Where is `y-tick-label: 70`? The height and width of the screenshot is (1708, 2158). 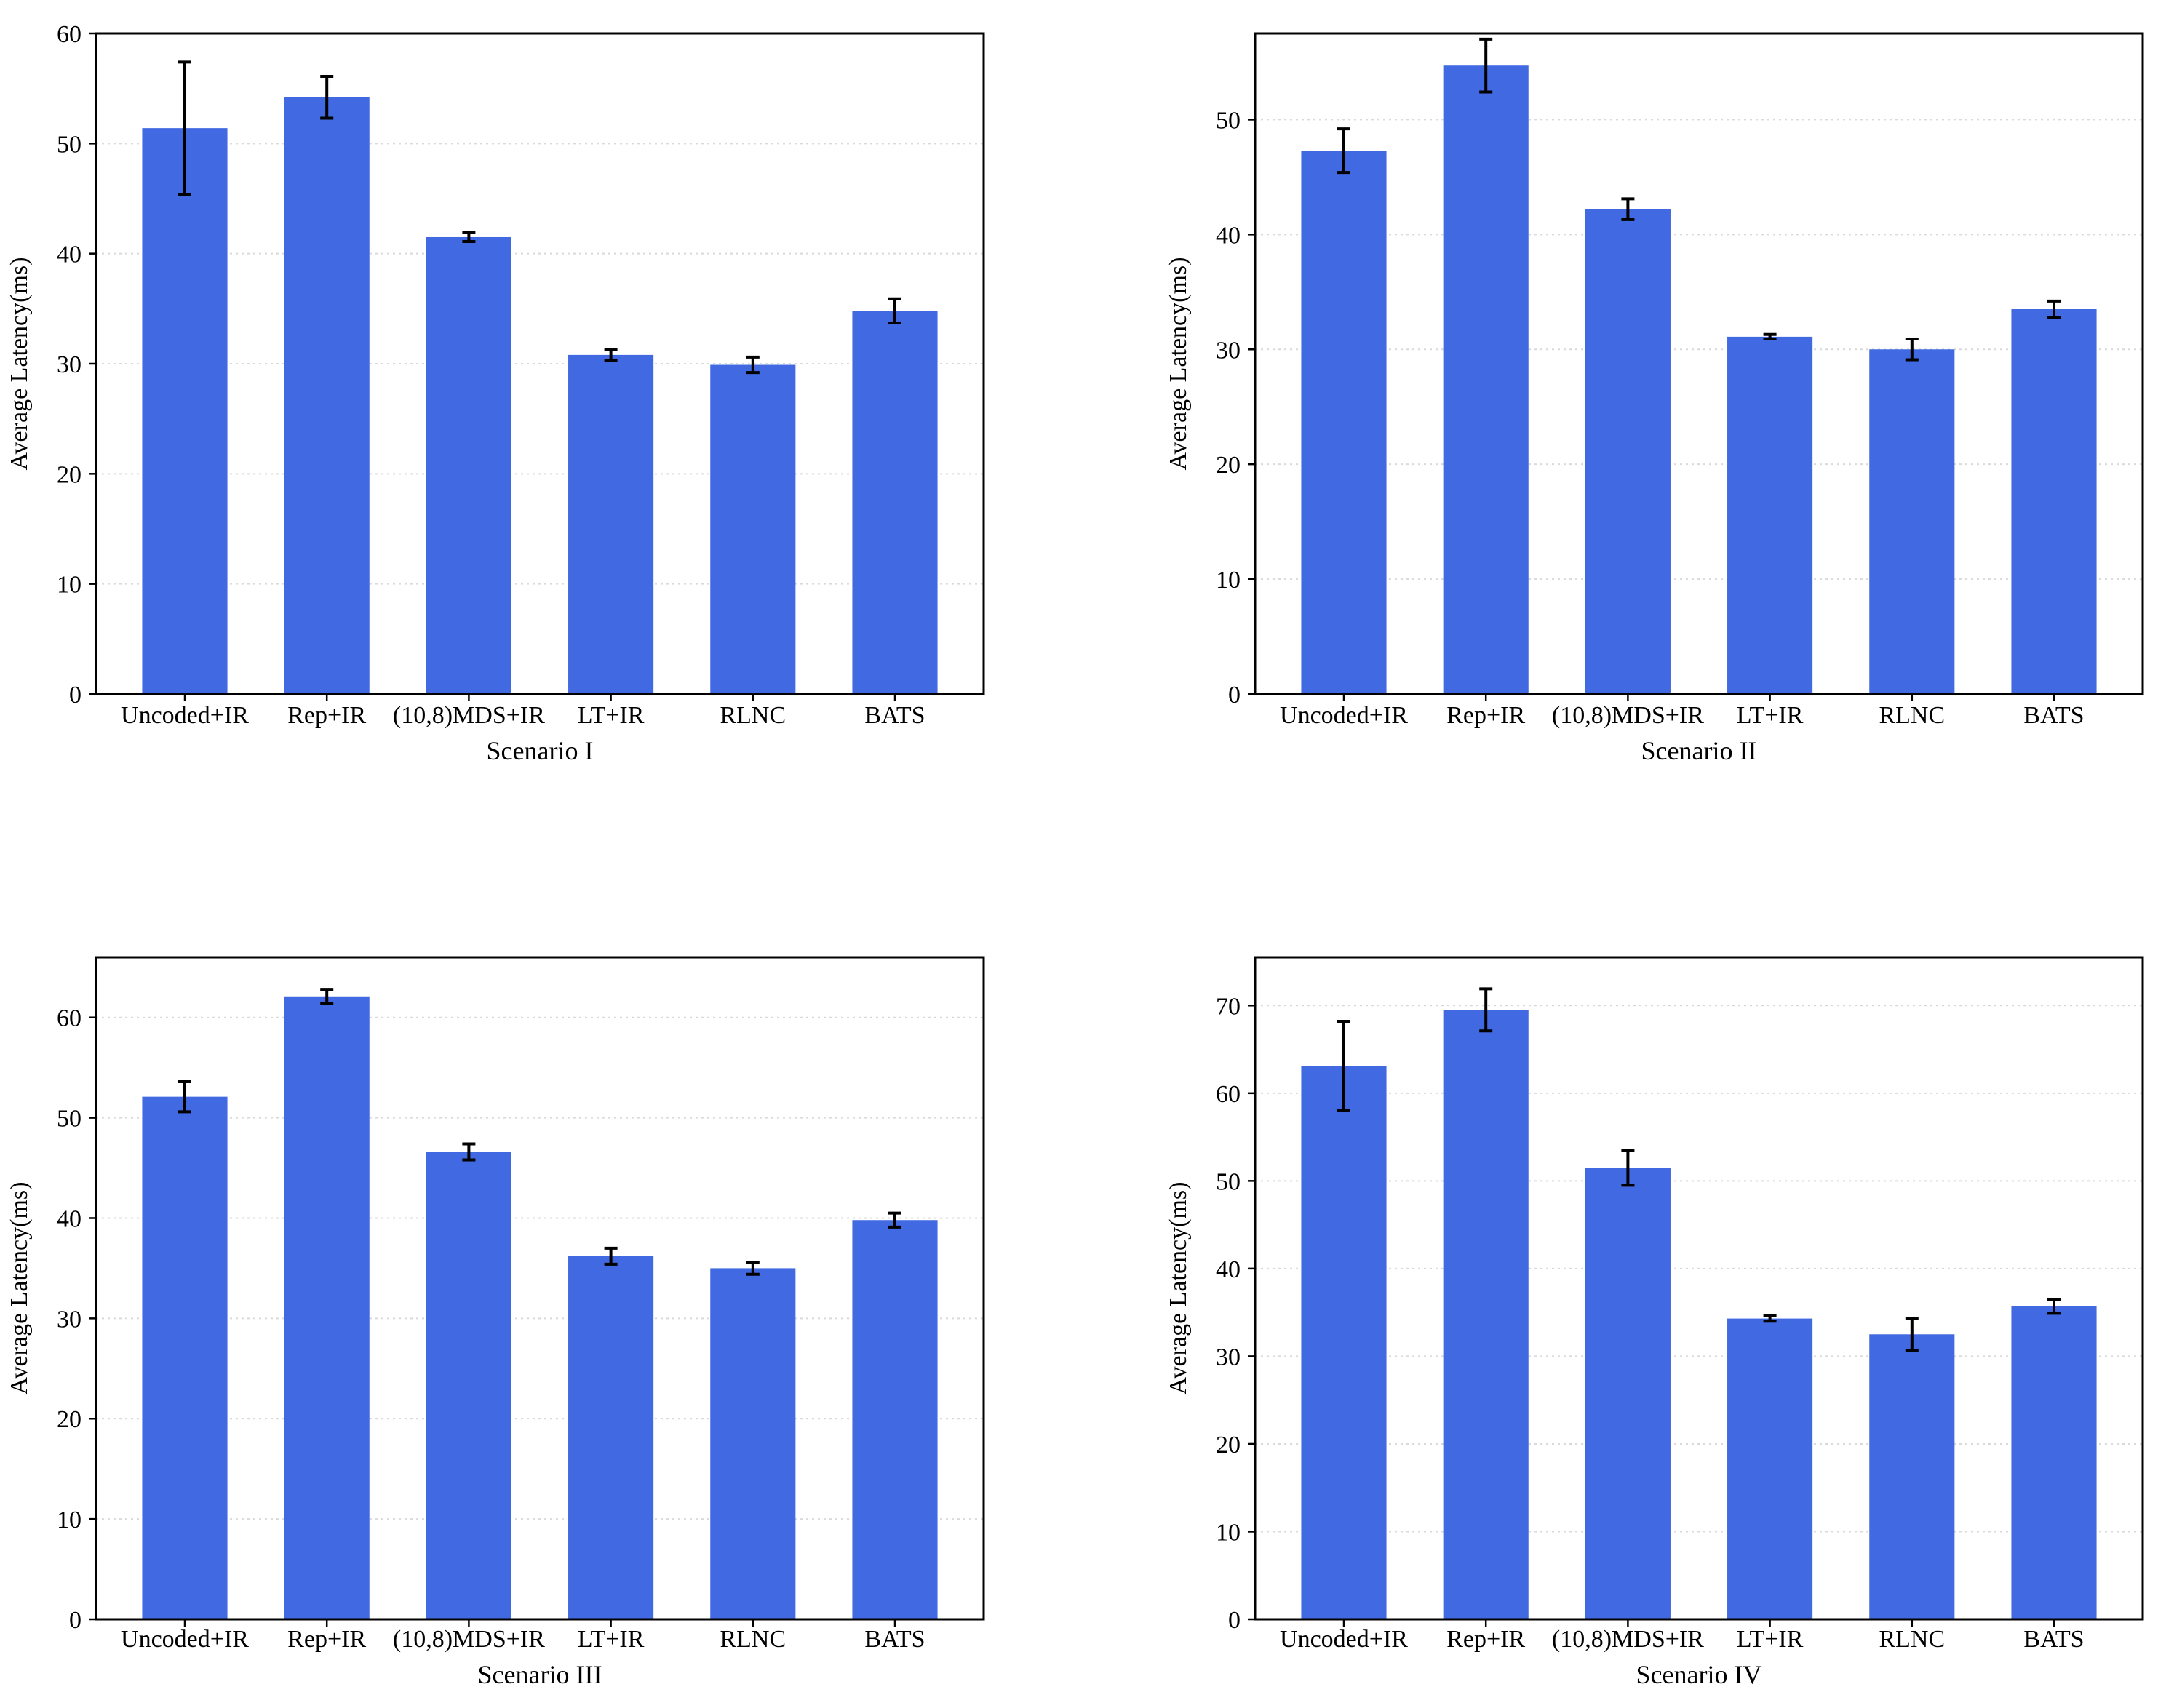 y-tick-label: 70 is located at coordinates (1228, 1006).